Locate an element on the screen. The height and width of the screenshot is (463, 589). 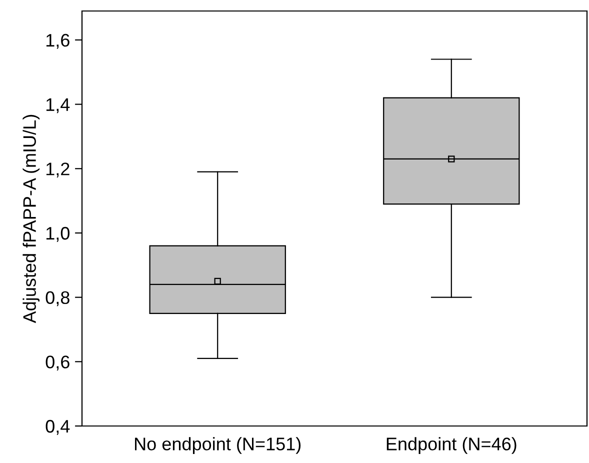
y-tick-label: 1,6 is located at coordinates (58, 41).